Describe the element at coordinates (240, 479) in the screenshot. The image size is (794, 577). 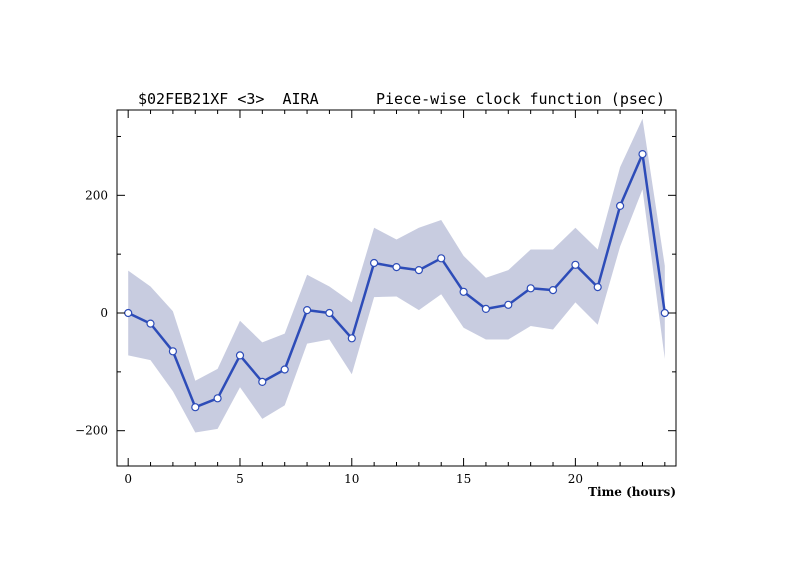
I see `x-tick-label-5: 5` at that location.